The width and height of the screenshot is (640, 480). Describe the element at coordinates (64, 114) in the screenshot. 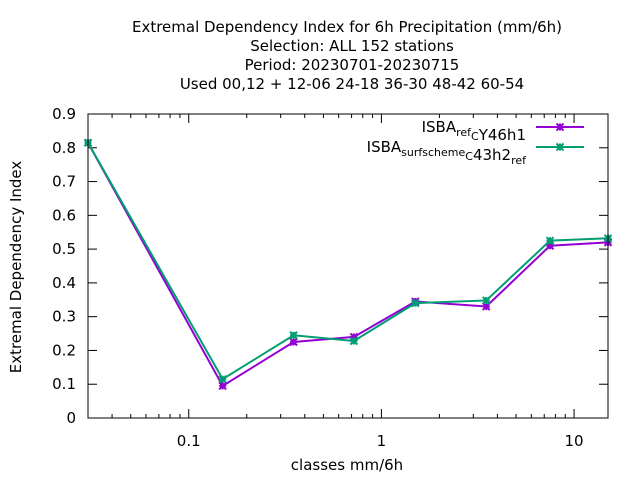

I see `y-tick-label: 0.9` at that location.